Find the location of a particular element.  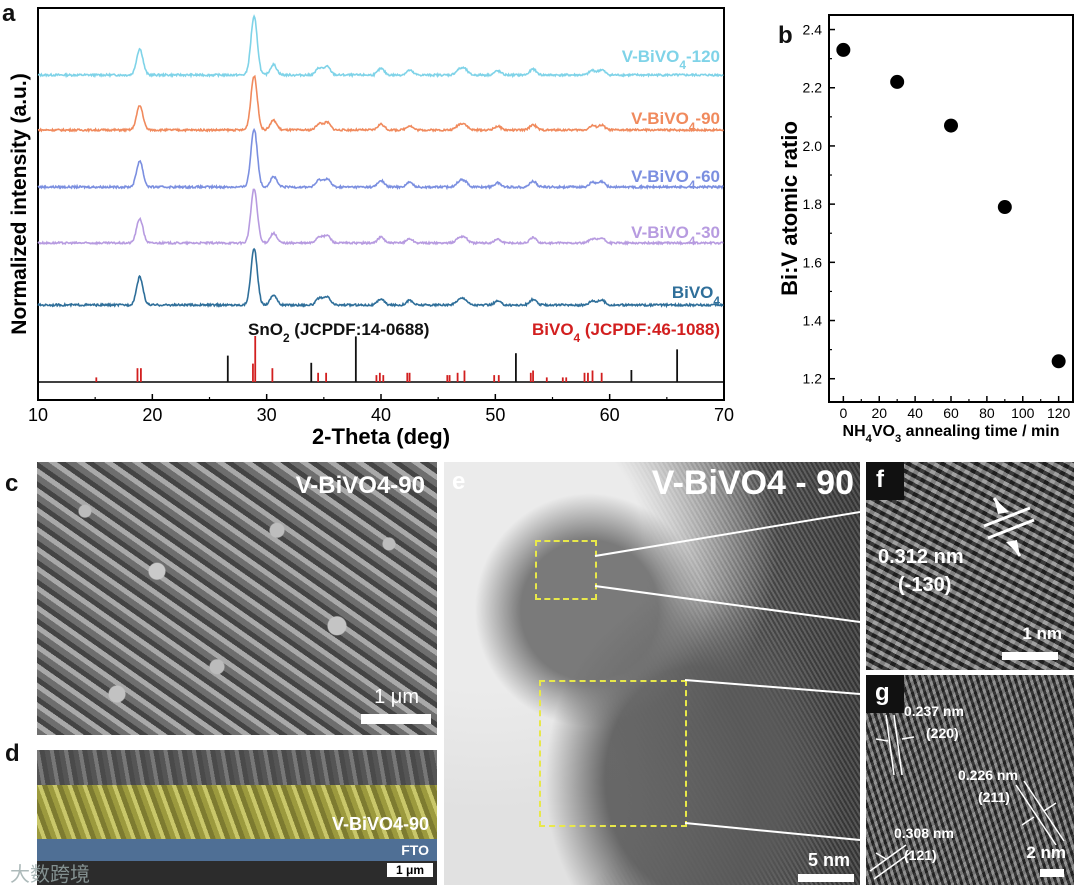

y-axis-label: Normalized intensity (a.u.) is located at coordinates (19, 203).